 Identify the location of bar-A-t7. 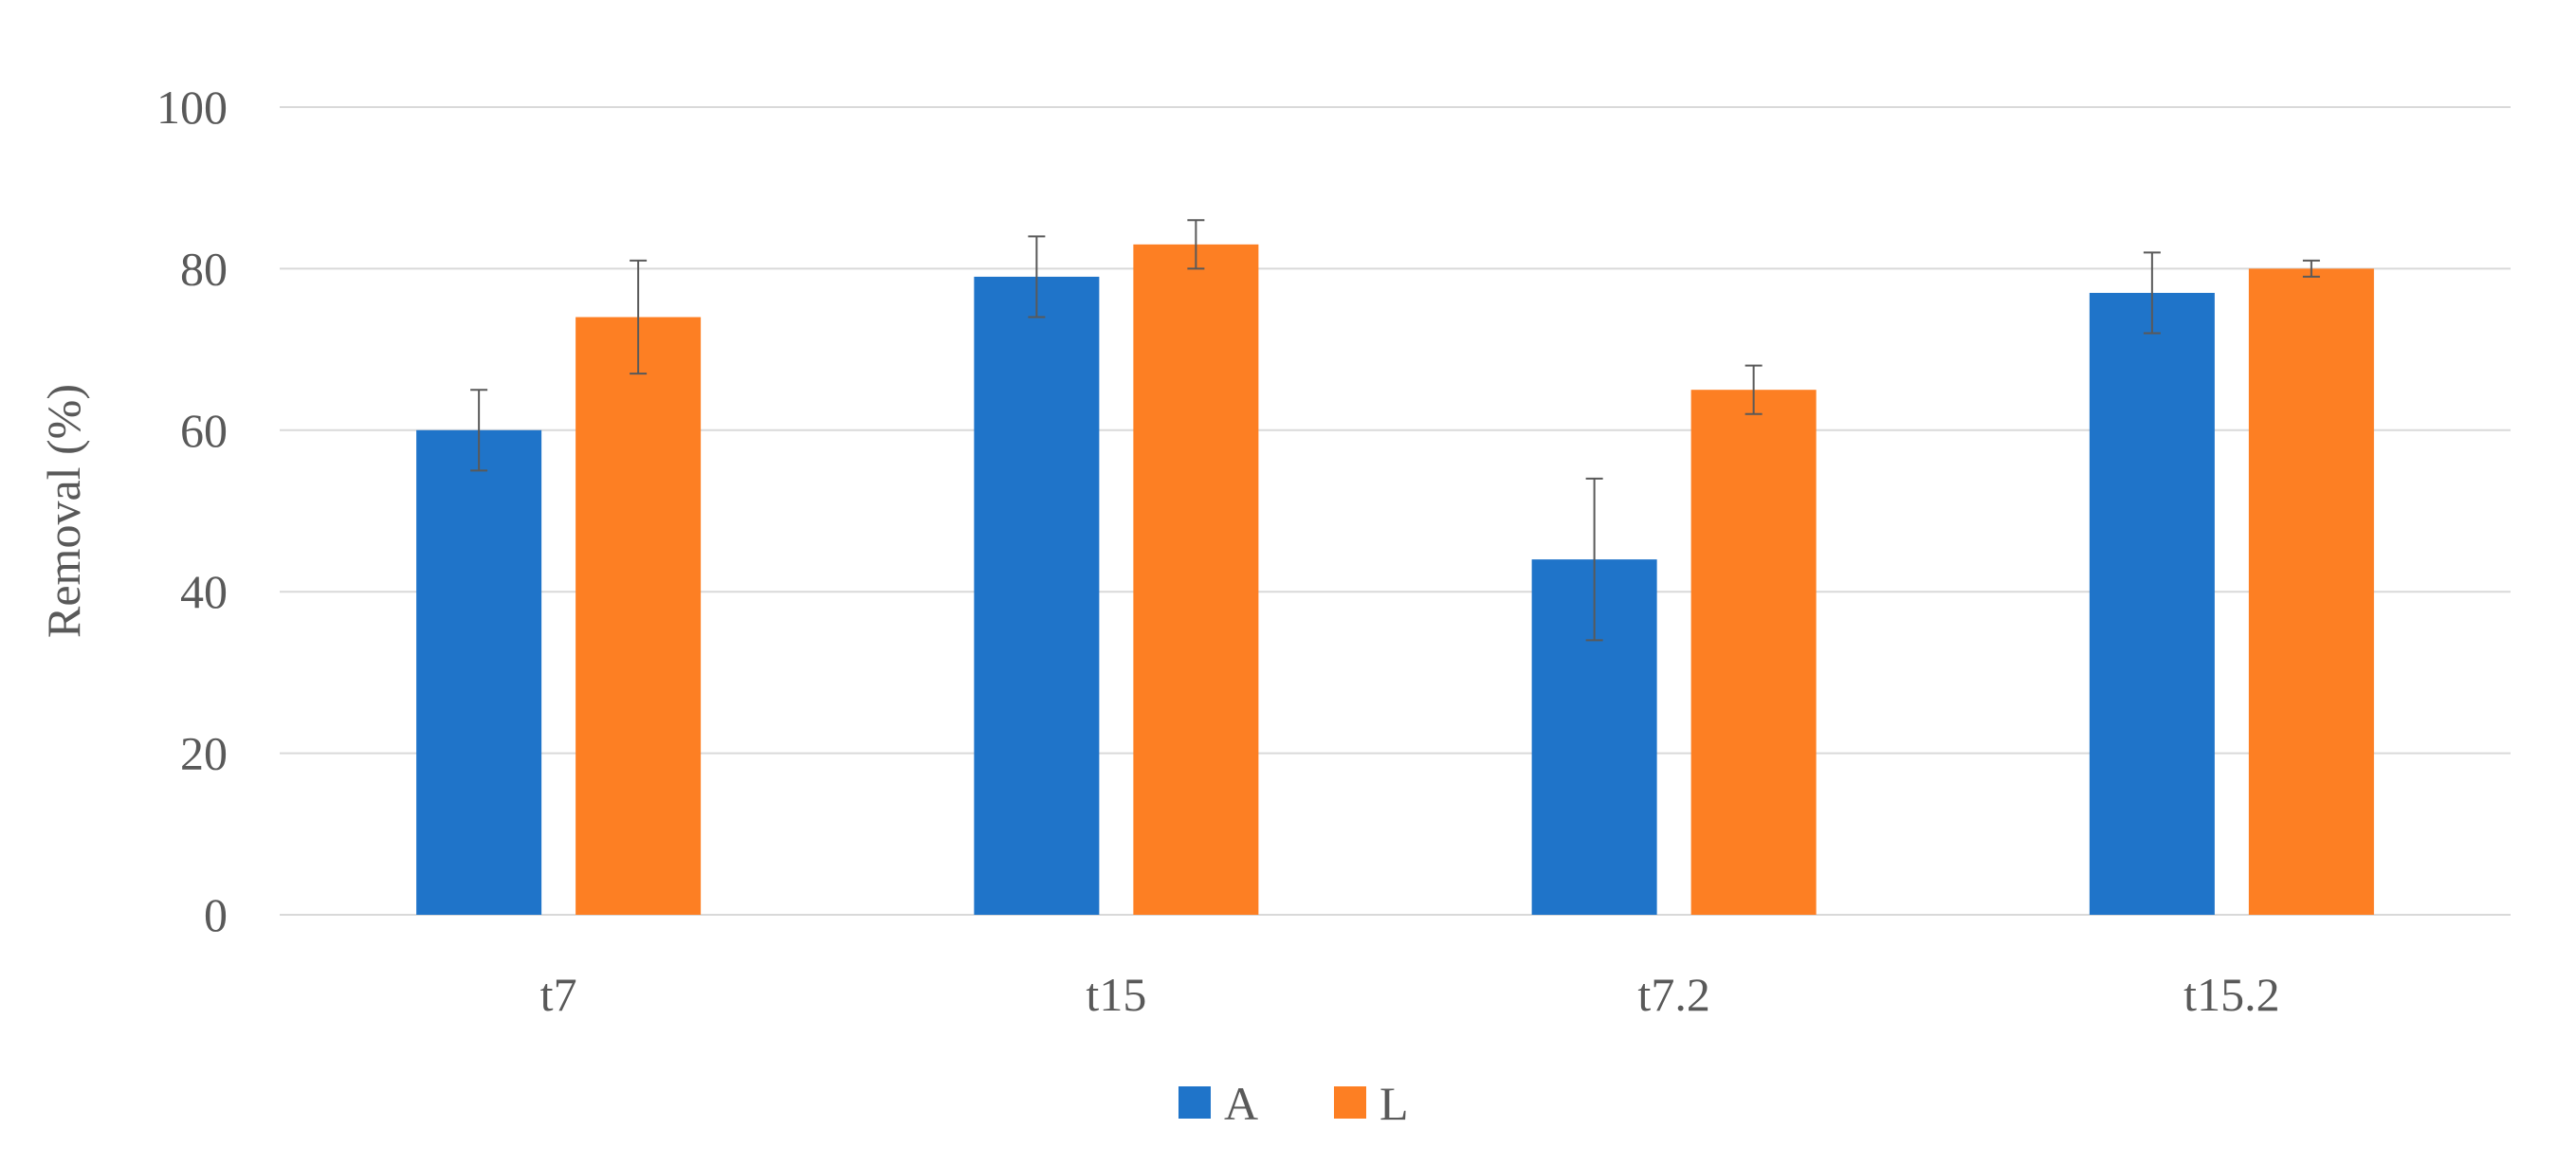
(479, 672).